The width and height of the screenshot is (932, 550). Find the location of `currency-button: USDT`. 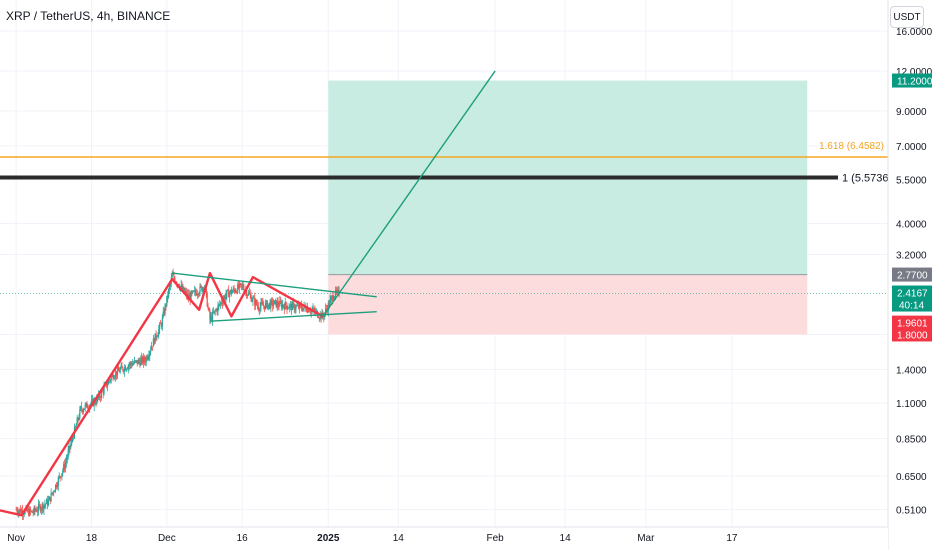

currency-button: USDT is located at coordinates (907, 17).